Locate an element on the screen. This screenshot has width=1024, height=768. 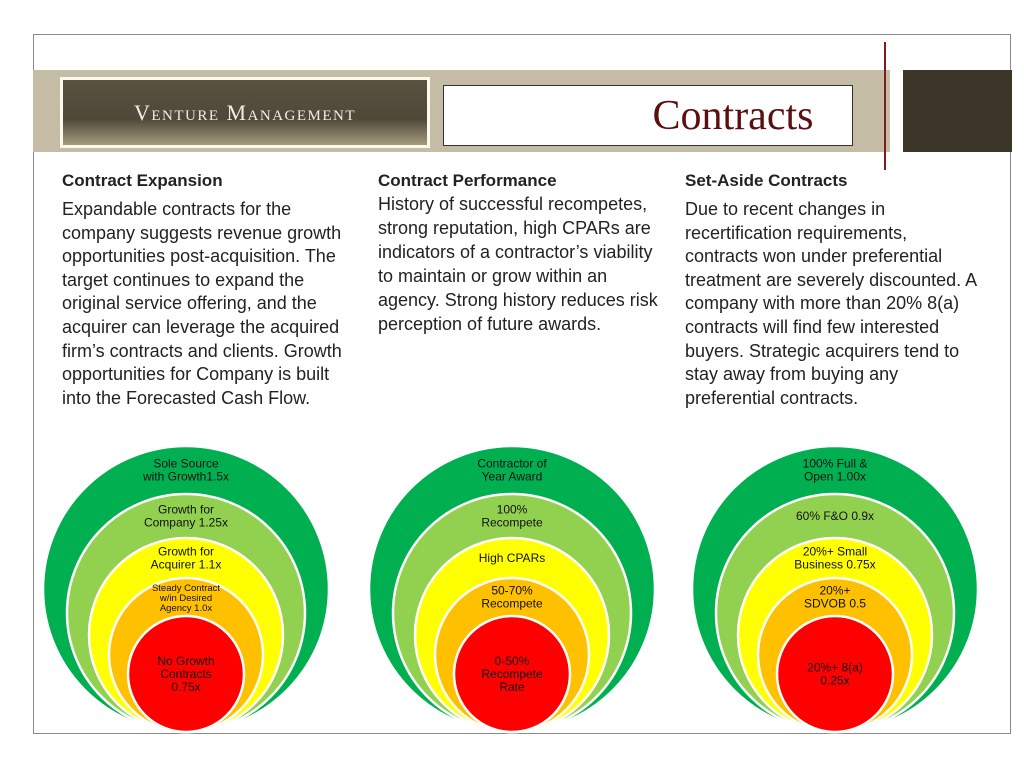
ring-label: 0.25x is located at coordinates (834, 681).